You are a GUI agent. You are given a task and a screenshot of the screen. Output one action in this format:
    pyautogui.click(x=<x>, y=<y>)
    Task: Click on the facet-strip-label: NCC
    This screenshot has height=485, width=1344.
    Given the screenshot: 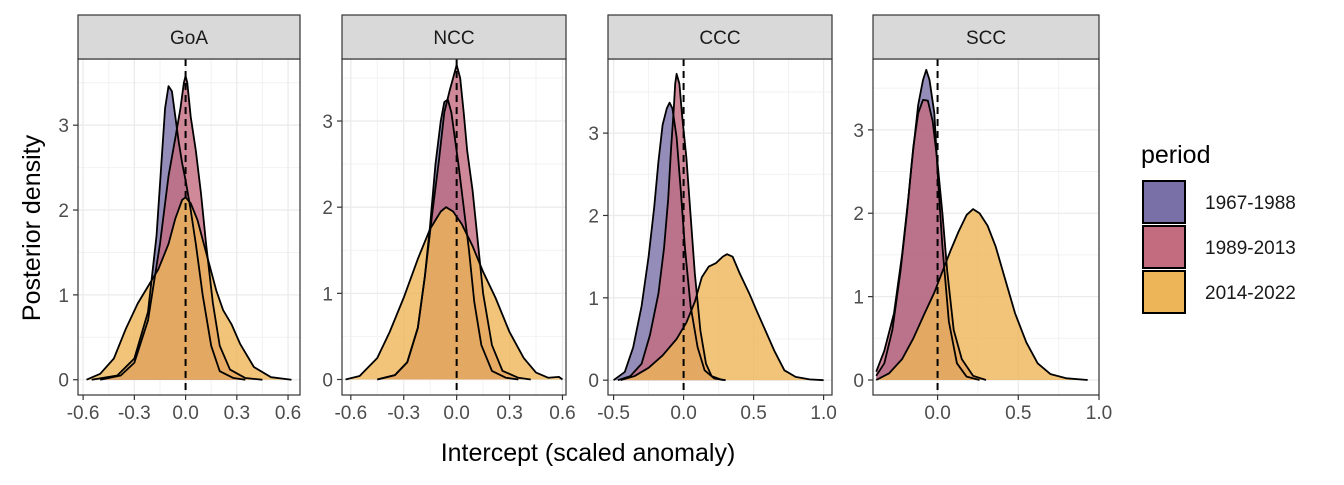 What is the action you would take?
    pyautogui.click(x=453, y=38)
    